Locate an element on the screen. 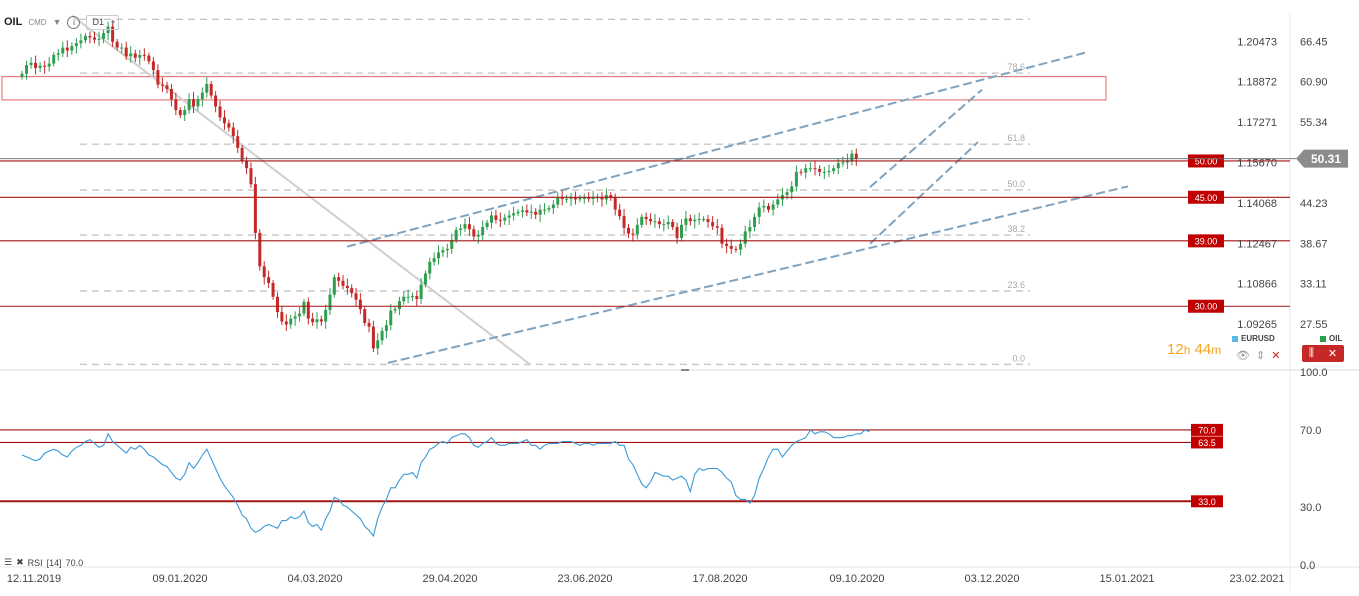 Image resolution: width=1359 pixels, height=596 pixels. symbol-label: OIL is located at coordinates (13, 22).